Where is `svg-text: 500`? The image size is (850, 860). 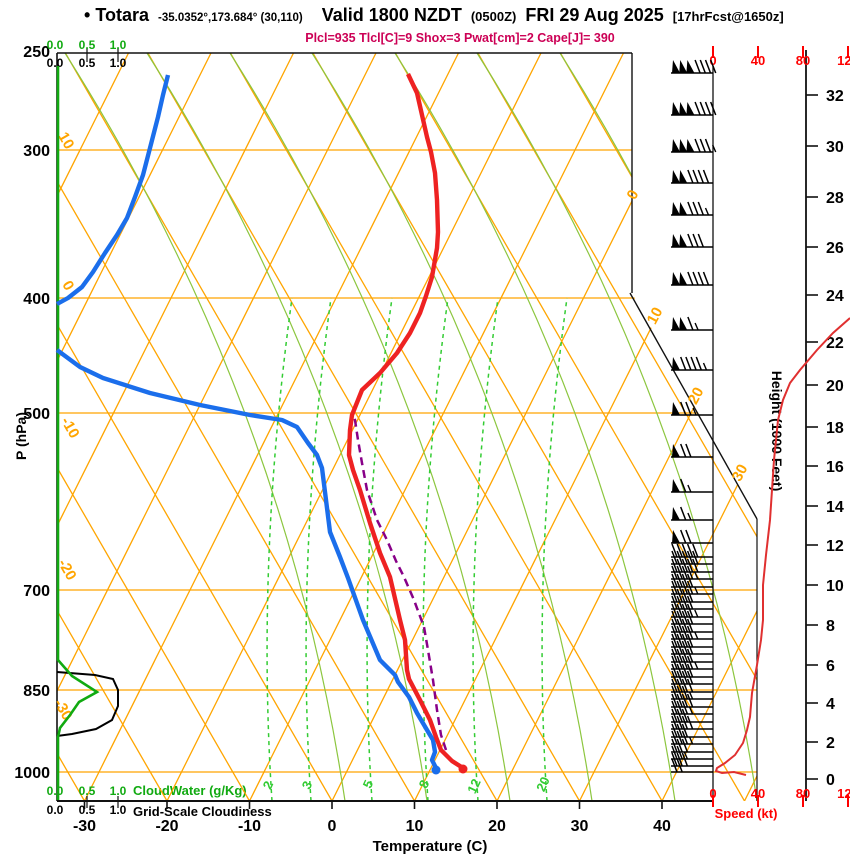 svg-text: 500 is located at coordinates (36, 414).